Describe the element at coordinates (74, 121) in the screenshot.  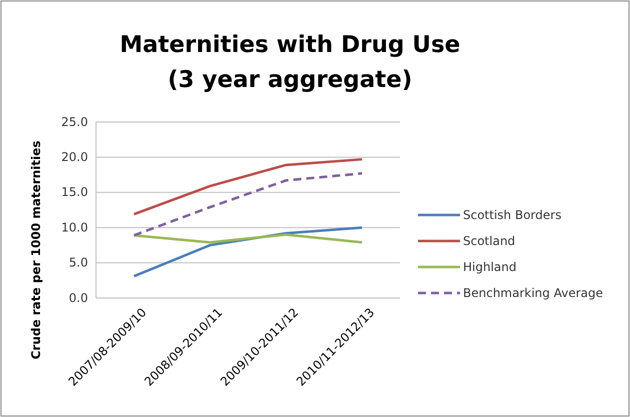
I see `y-tick-label: 25.0` at that location.